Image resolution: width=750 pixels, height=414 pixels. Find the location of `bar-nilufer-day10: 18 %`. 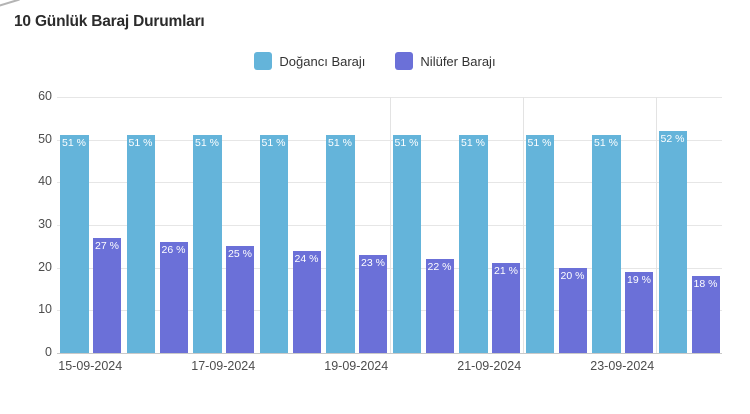

bar-nilufer-day10: 18 % is located at coordinates (705, 314).